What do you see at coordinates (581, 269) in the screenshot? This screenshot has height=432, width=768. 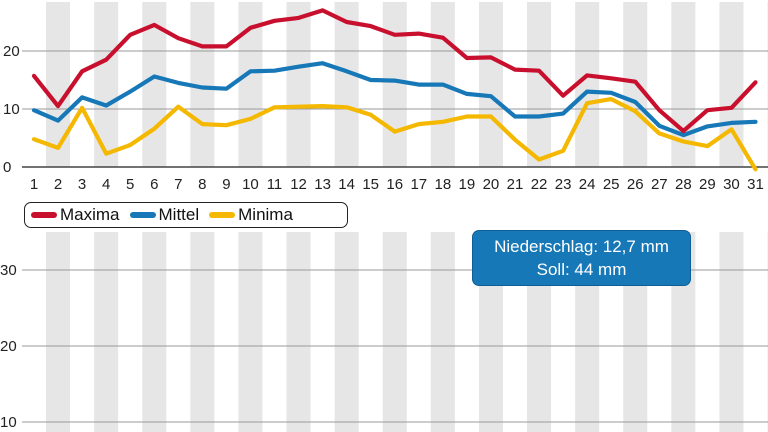 I see `precipitation-target: Soll: 44 mm` at bounding box center [581, 269].